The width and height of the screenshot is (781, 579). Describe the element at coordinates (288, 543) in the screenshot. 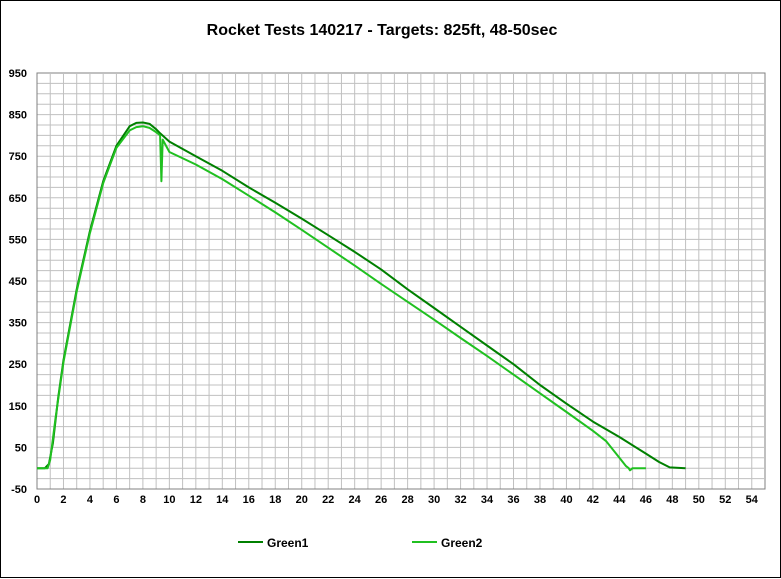

I see `legend-label: Green1` at that location.